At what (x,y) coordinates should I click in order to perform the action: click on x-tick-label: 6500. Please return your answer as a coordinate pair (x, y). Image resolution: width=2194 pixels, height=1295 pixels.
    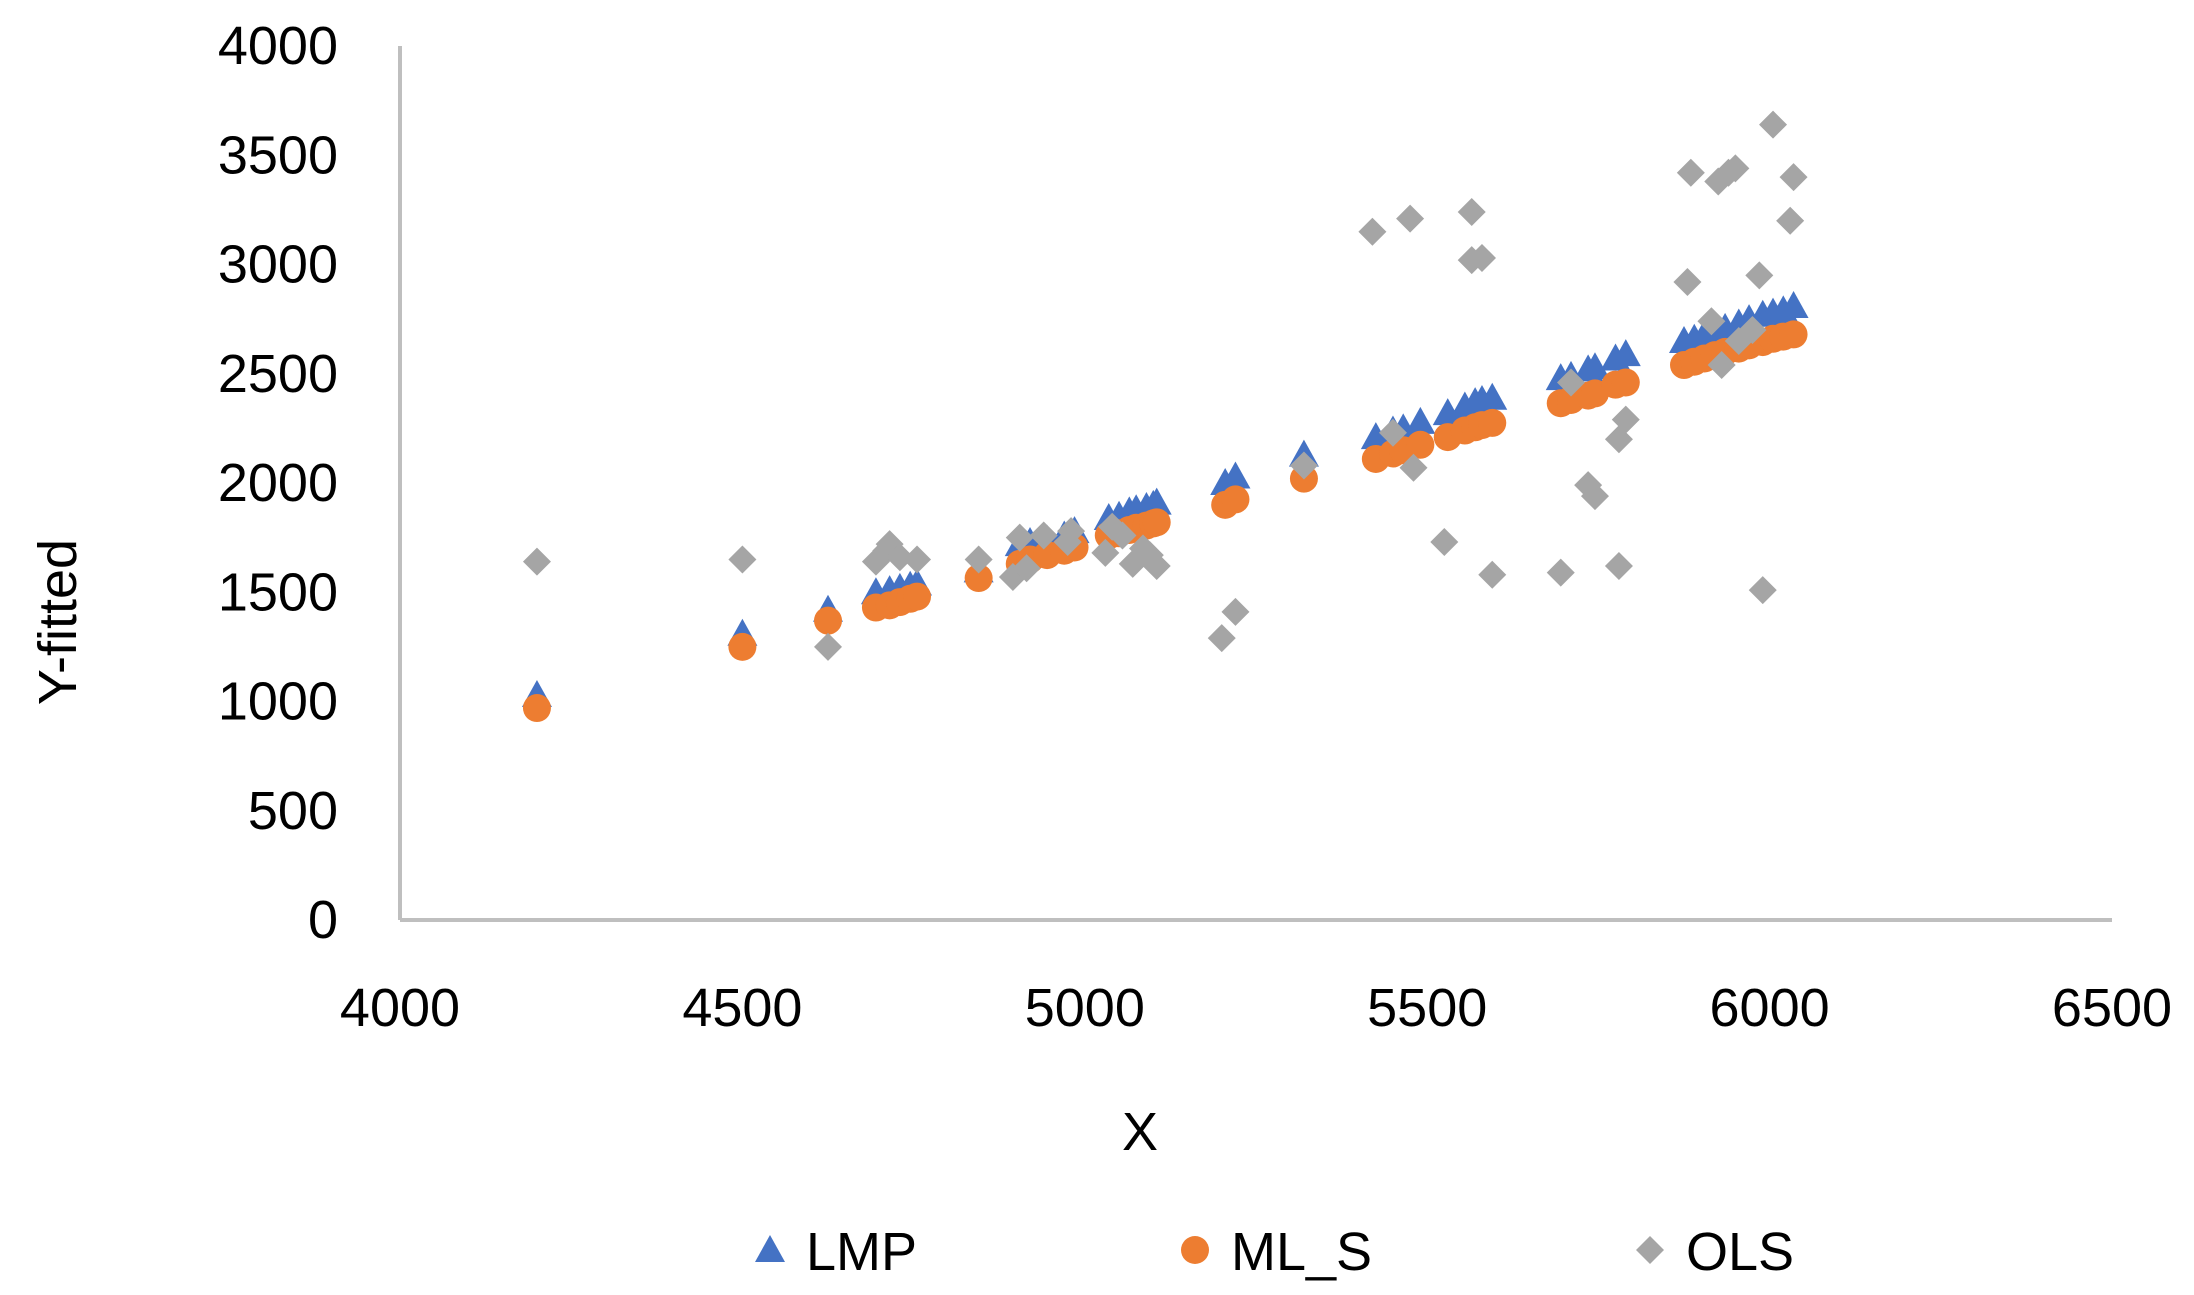
    Looking at the image, I should click on (2112, 1008).